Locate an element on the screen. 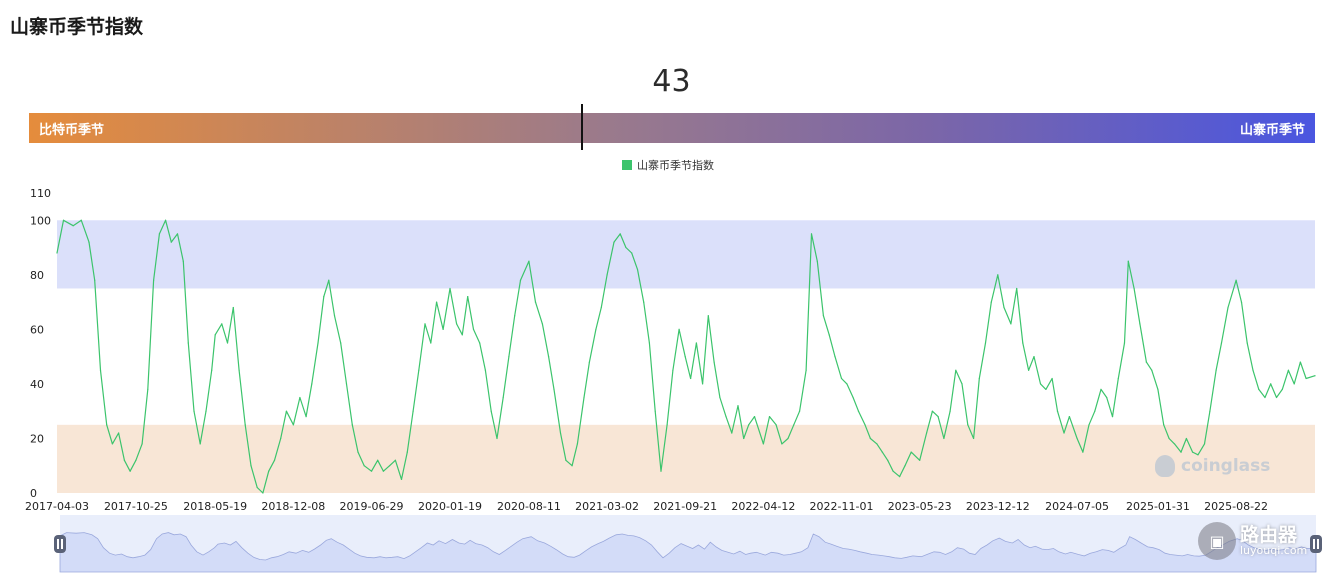 The width and height of the screenshot is (1333, 582). season-gradient-bar: 比特币季节 山寨币季节 is located at coordinates (672, 128).